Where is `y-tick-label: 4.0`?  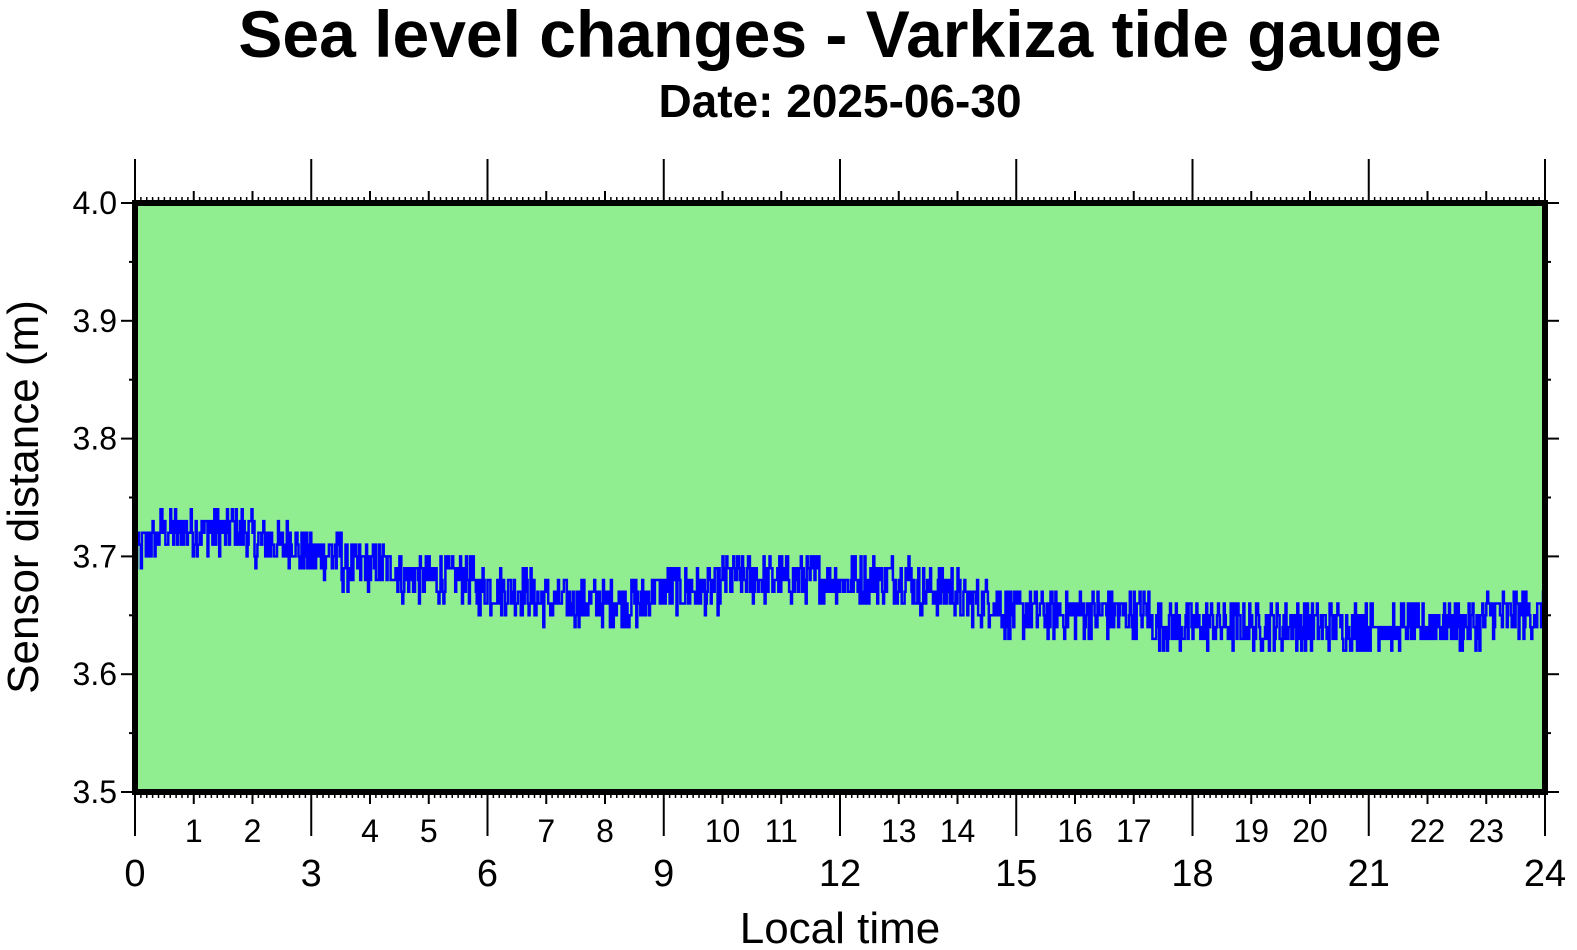
y-tick-label: 4.0 is located at coordinates (95, 203).